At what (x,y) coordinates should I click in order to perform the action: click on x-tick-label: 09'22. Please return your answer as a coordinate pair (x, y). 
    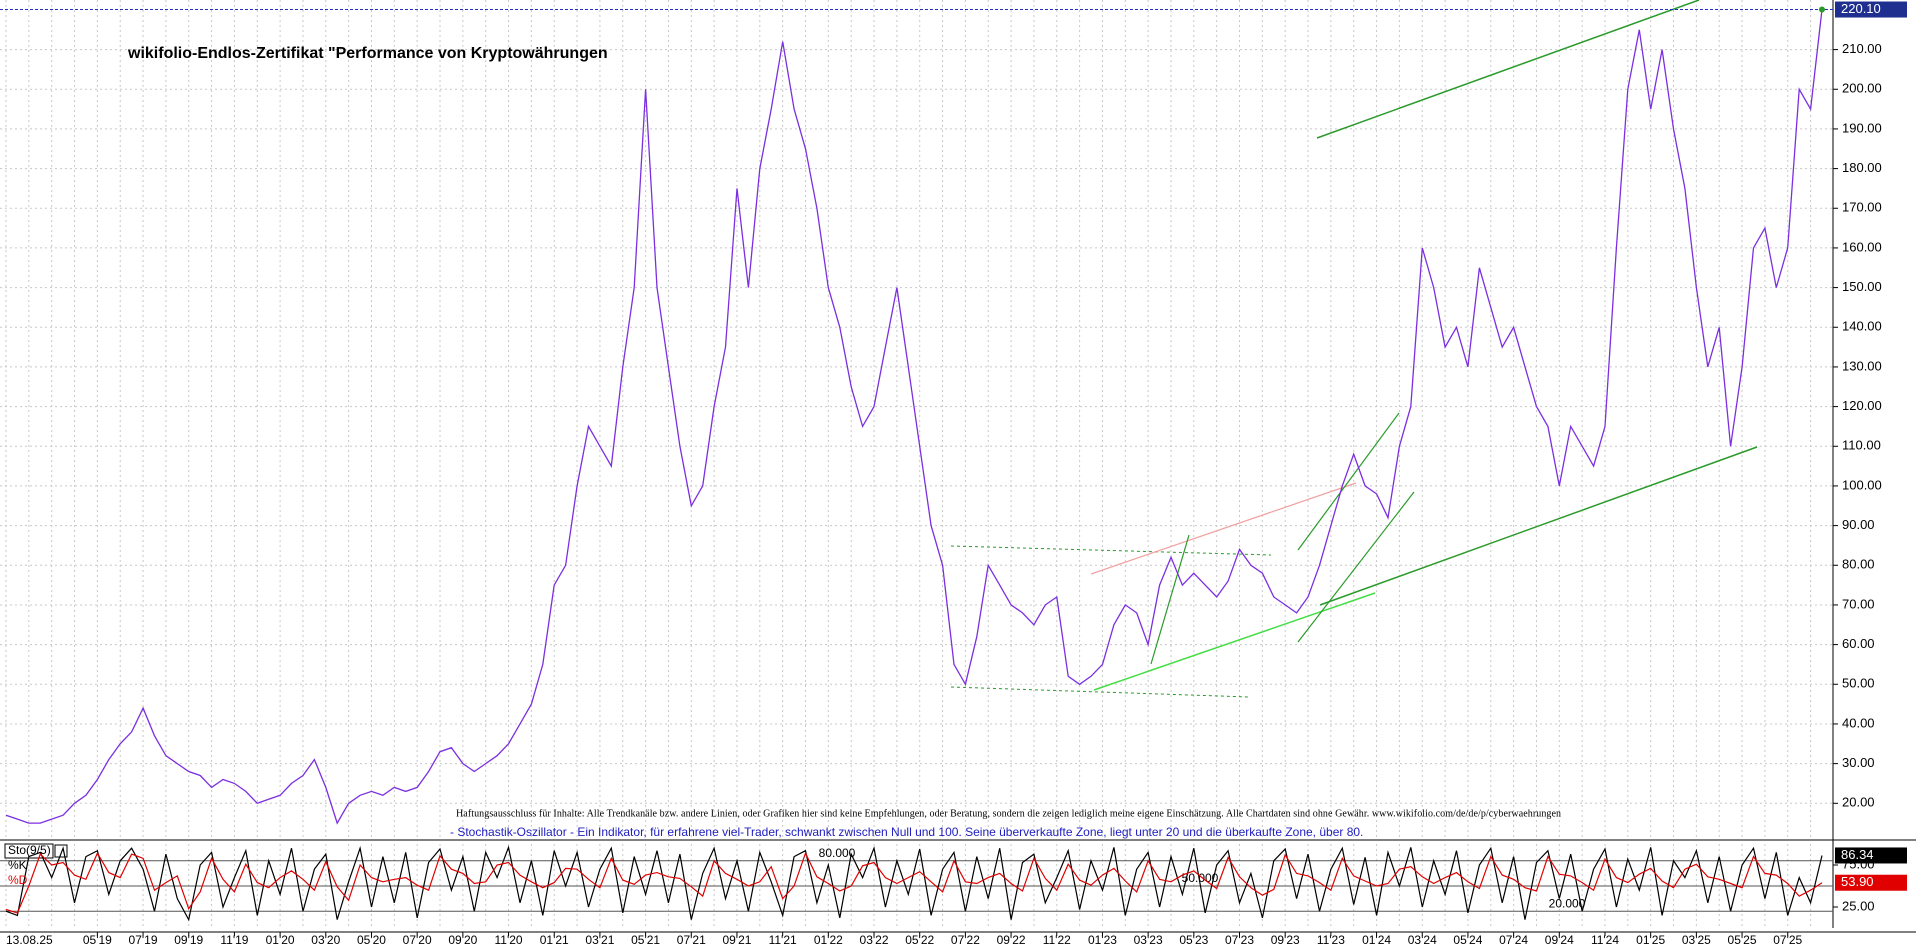
    Looking at the image, I should click on (1011, 940).